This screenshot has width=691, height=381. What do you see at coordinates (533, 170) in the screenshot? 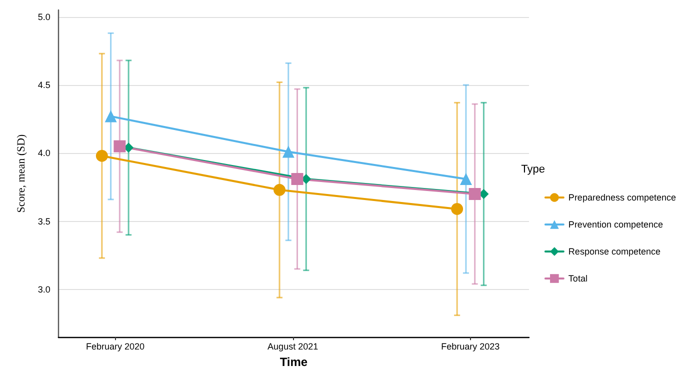
I see `legend-title: Type` at bounding box center [533, 170].